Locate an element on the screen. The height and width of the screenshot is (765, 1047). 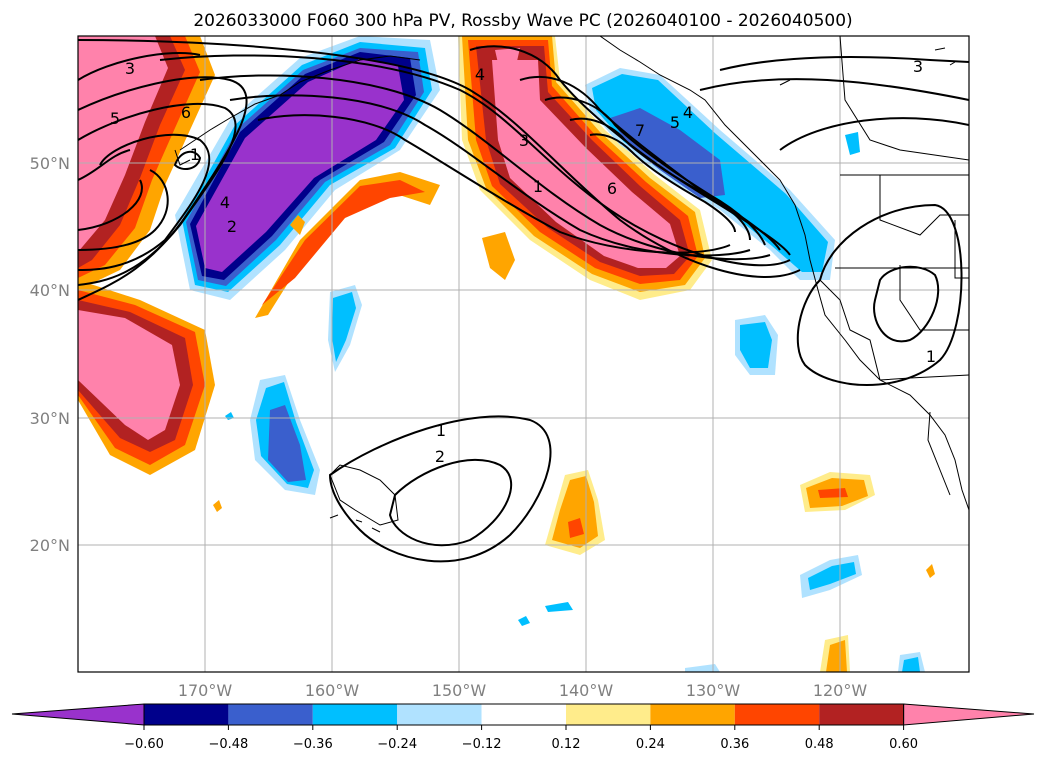
colorbar-tick-label: 0.12 is located at coordinates (566, 744).